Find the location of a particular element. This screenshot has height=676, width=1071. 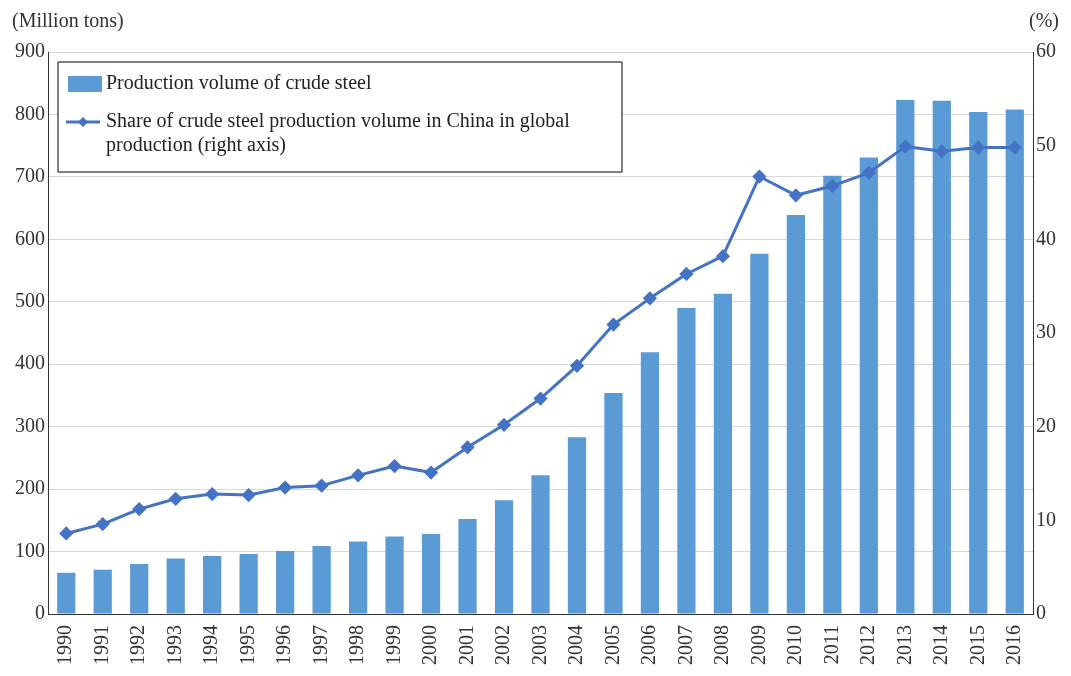

y2-tick-label: 10 is located at coordinates (1046, 518).